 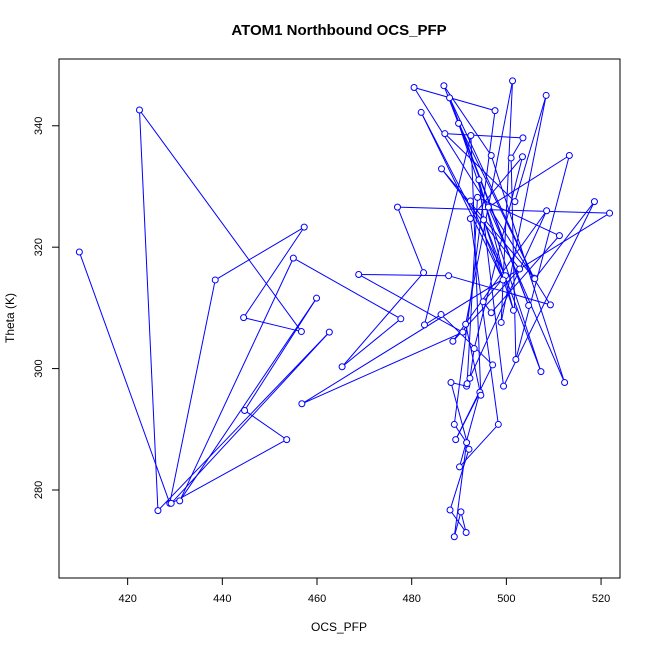 I want to click on y-tick-label: 320, so click(x=39, y=247).